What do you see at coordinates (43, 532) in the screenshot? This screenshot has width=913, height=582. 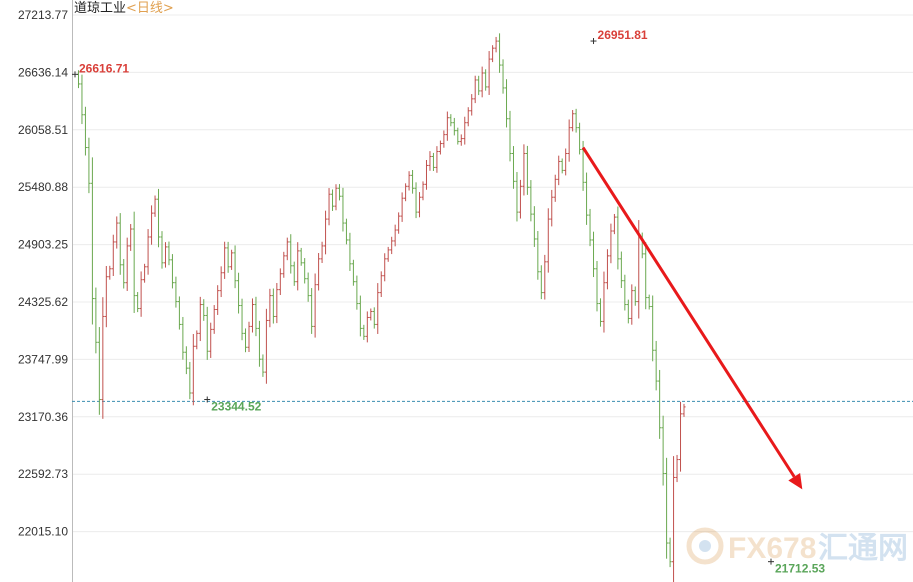 I see `price-tick-label: 22015.10` at bounding box center [43, 532].